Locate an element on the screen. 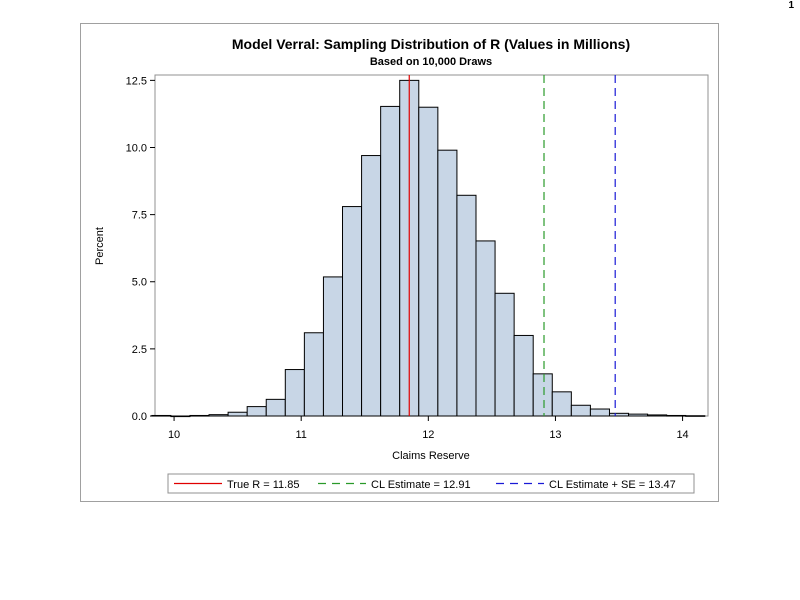 The image size is (800, 600). y-axis-label: Percent is located at coordinates (100, 246).